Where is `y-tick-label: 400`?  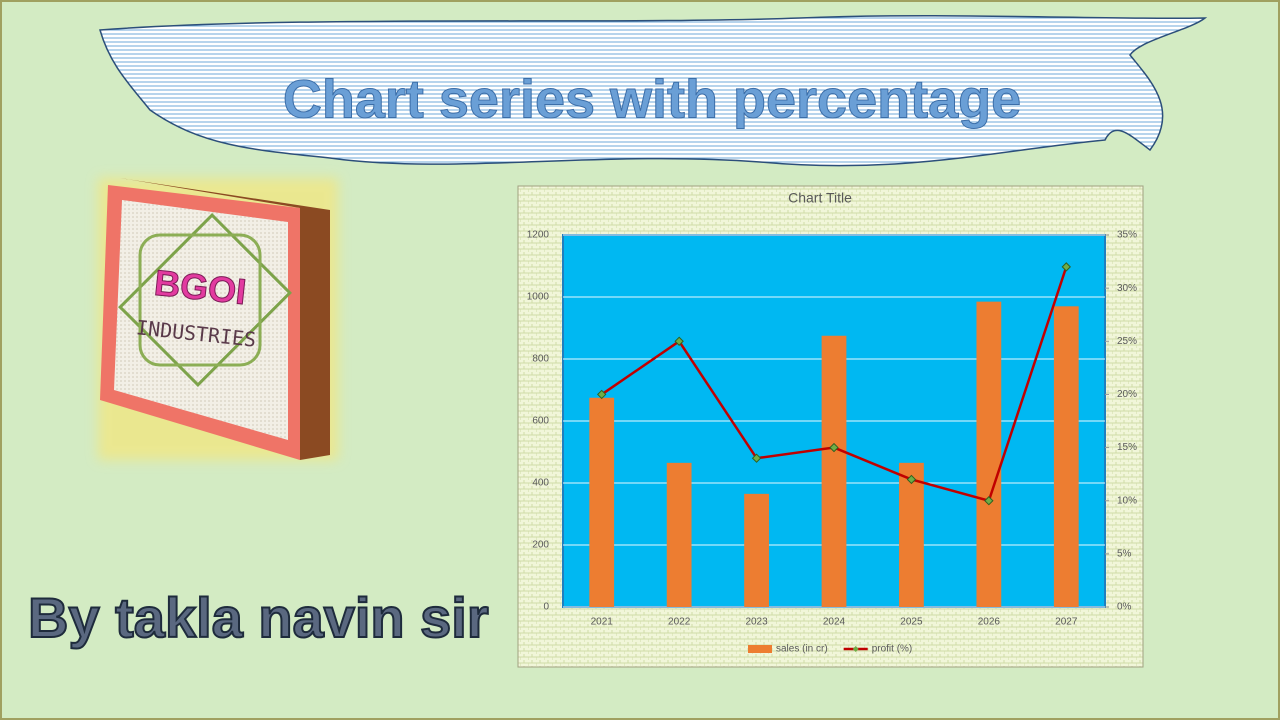
y-tick-label: 400 is located at coordinates (540, 483).